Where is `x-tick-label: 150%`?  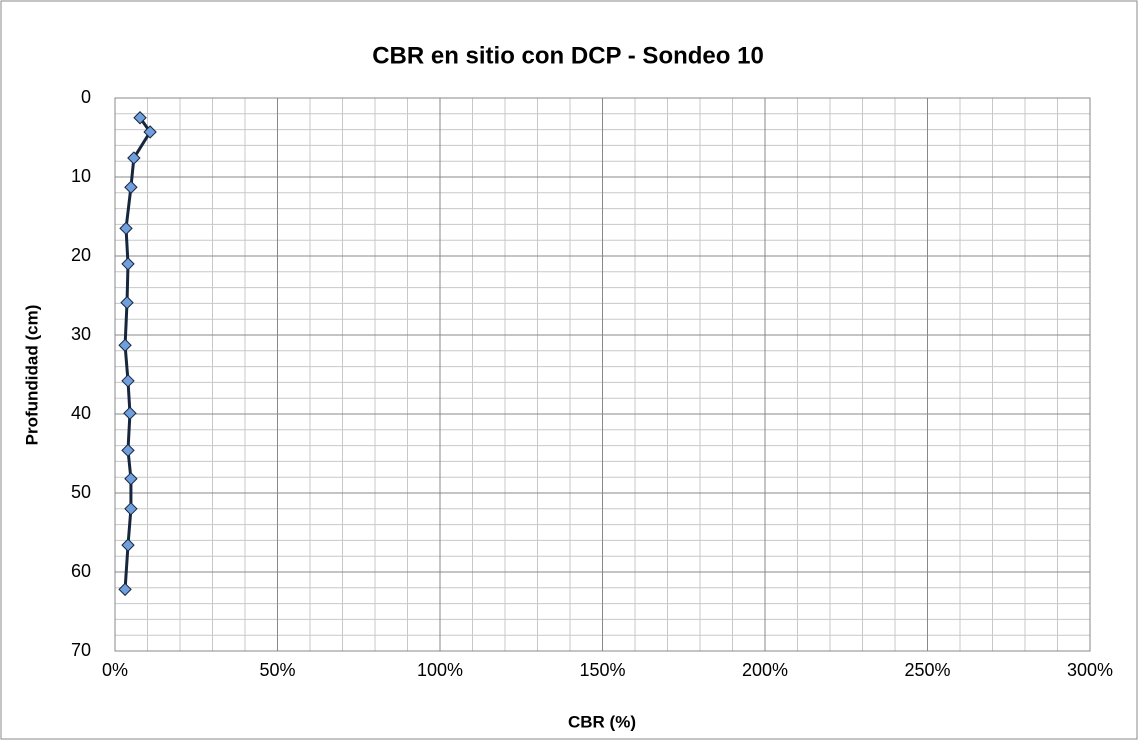 x-tick-label: 150% is located at coordinates (602, 670).